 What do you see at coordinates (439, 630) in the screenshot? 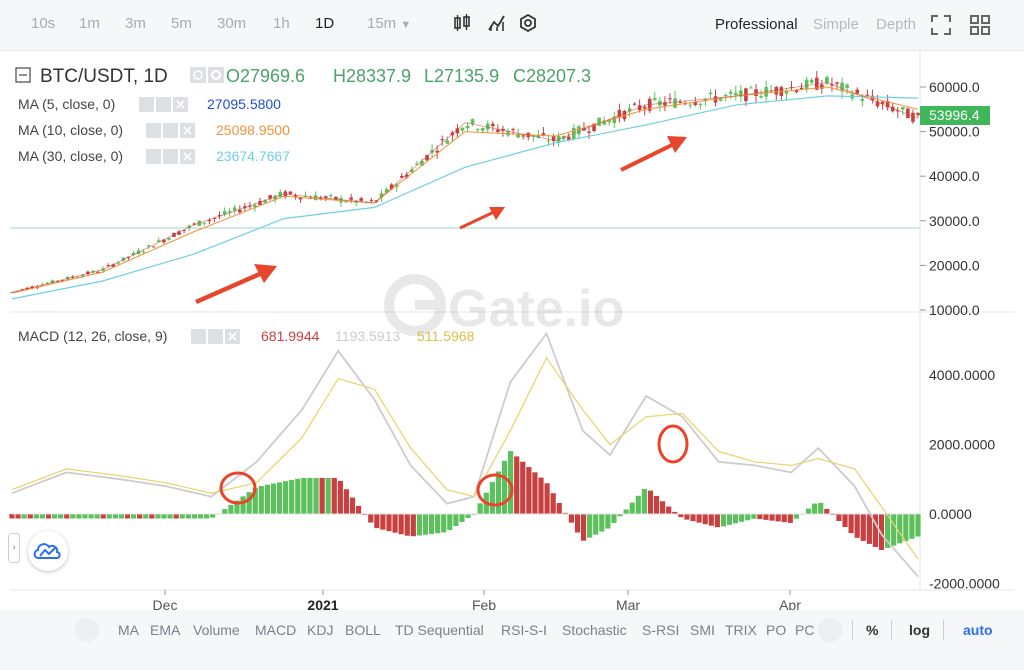
I see `indicator-td-sequential: TD Sequential` at bounding box center [439, 630].